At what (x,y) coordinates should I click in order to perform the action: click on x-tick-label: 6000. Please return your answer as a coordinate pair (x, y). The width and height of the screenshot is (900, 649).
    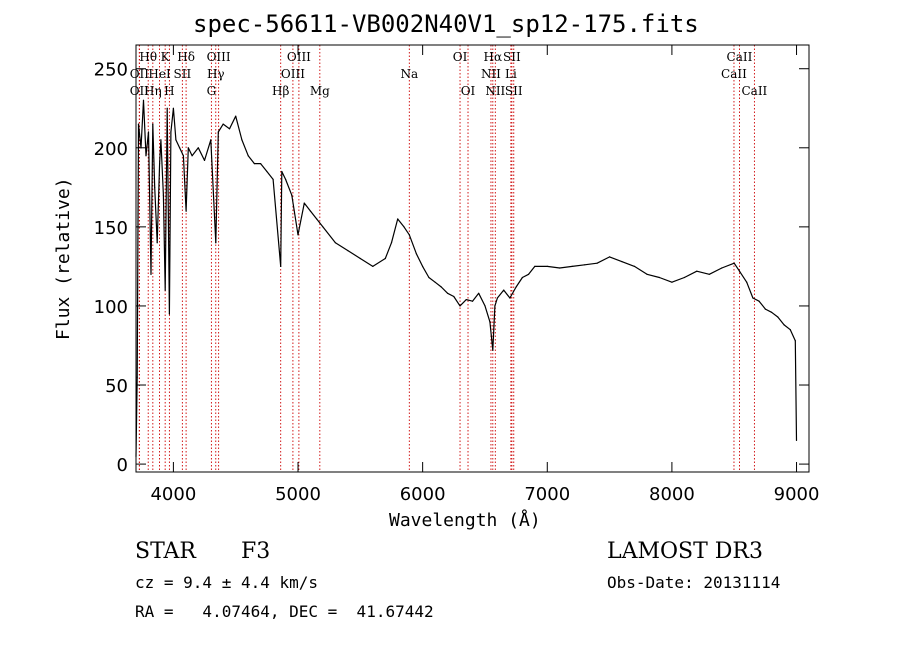
    Looking at the image, I should click on (423, 494).